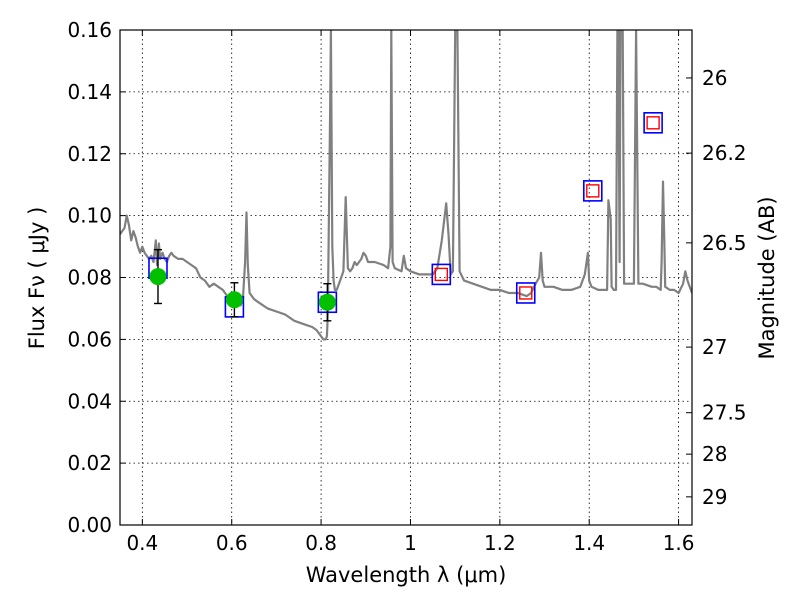 This screenshot has width=800, height=600. I want to click on right-tick-label: 27.5, so click(724, 413).